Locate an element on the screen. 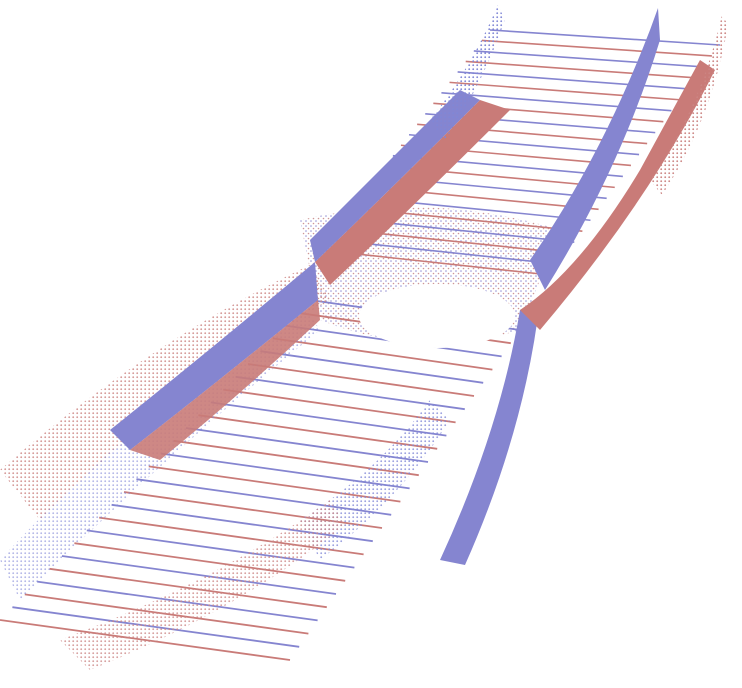 Image resolution: width=742 pixels, height=688 pixels. blue-band-left is located at coordinates (214, 356).